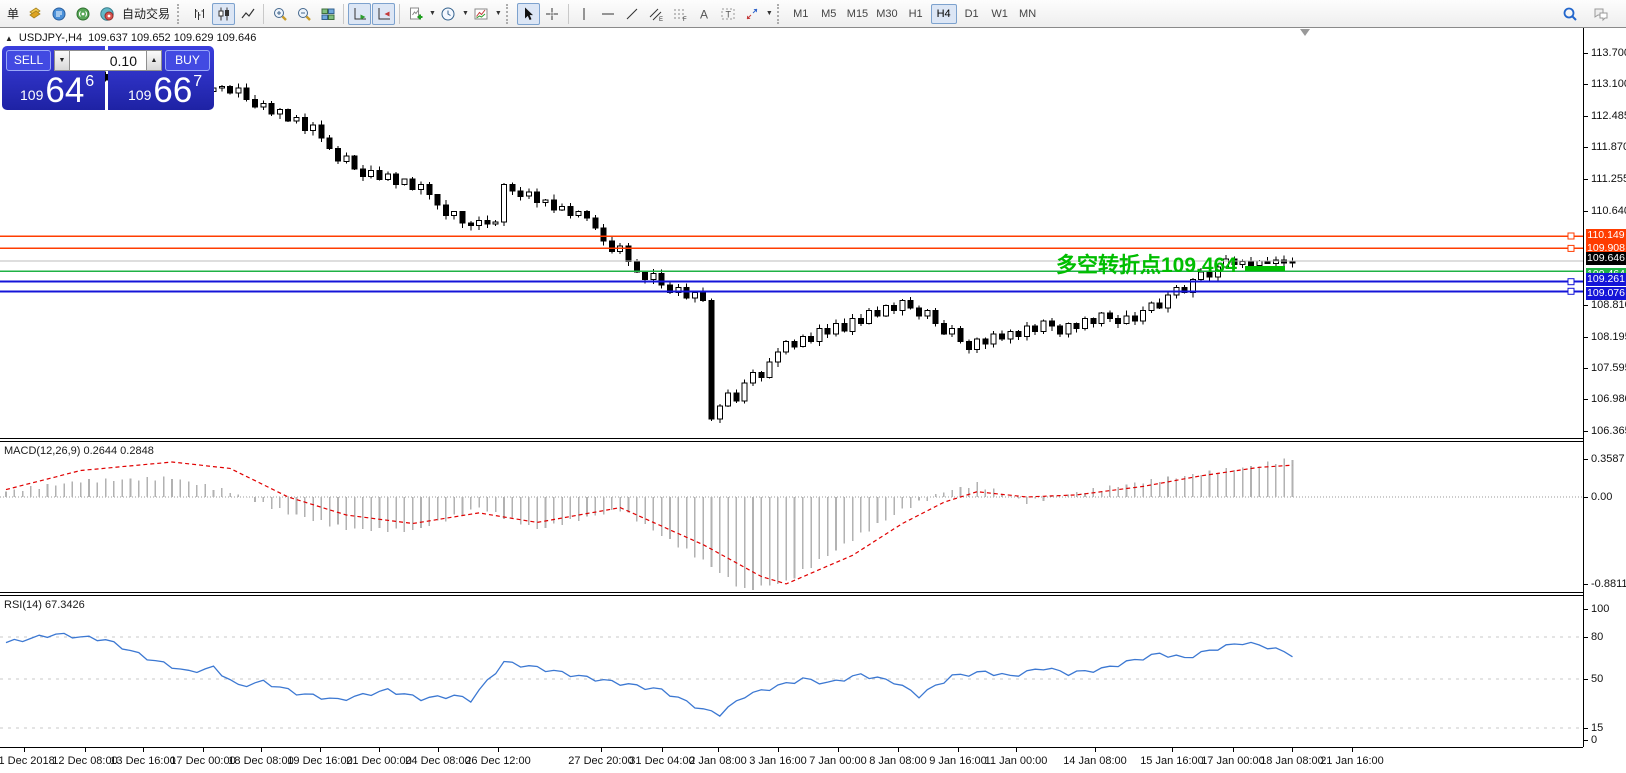 This screenshot has height=773, width=1626. What do you see at coordinates (1016, 761) in the screenshot?
I see `time-label: 11 Jan 00:00` at bounding box center [1016, 761].